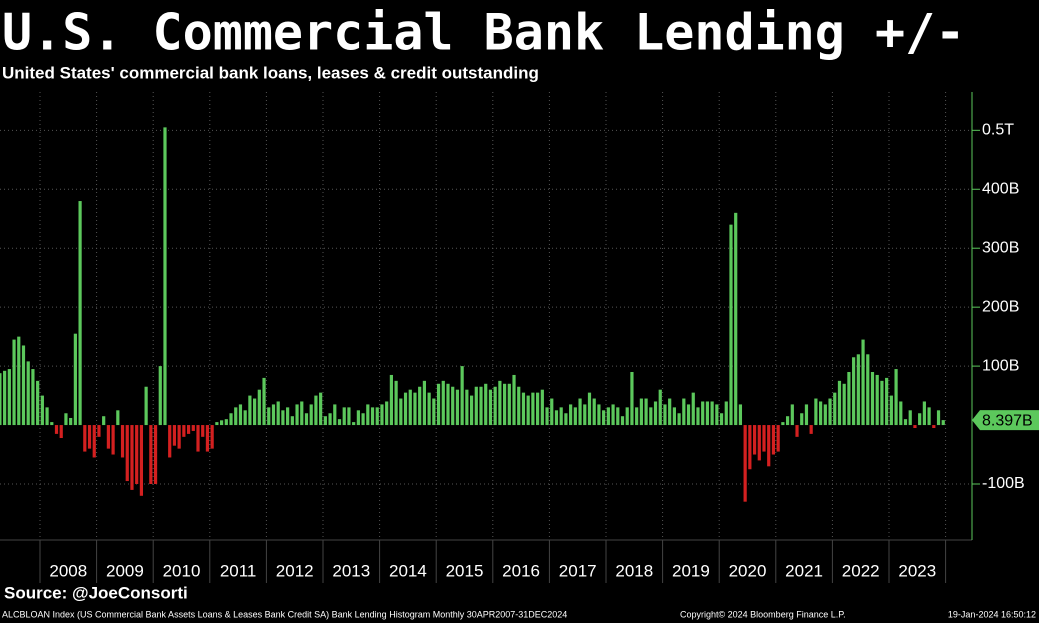  Describe the element at coordinates (1000, 247) in the screenshot. I see `y-tick-label: 300B` at that location.